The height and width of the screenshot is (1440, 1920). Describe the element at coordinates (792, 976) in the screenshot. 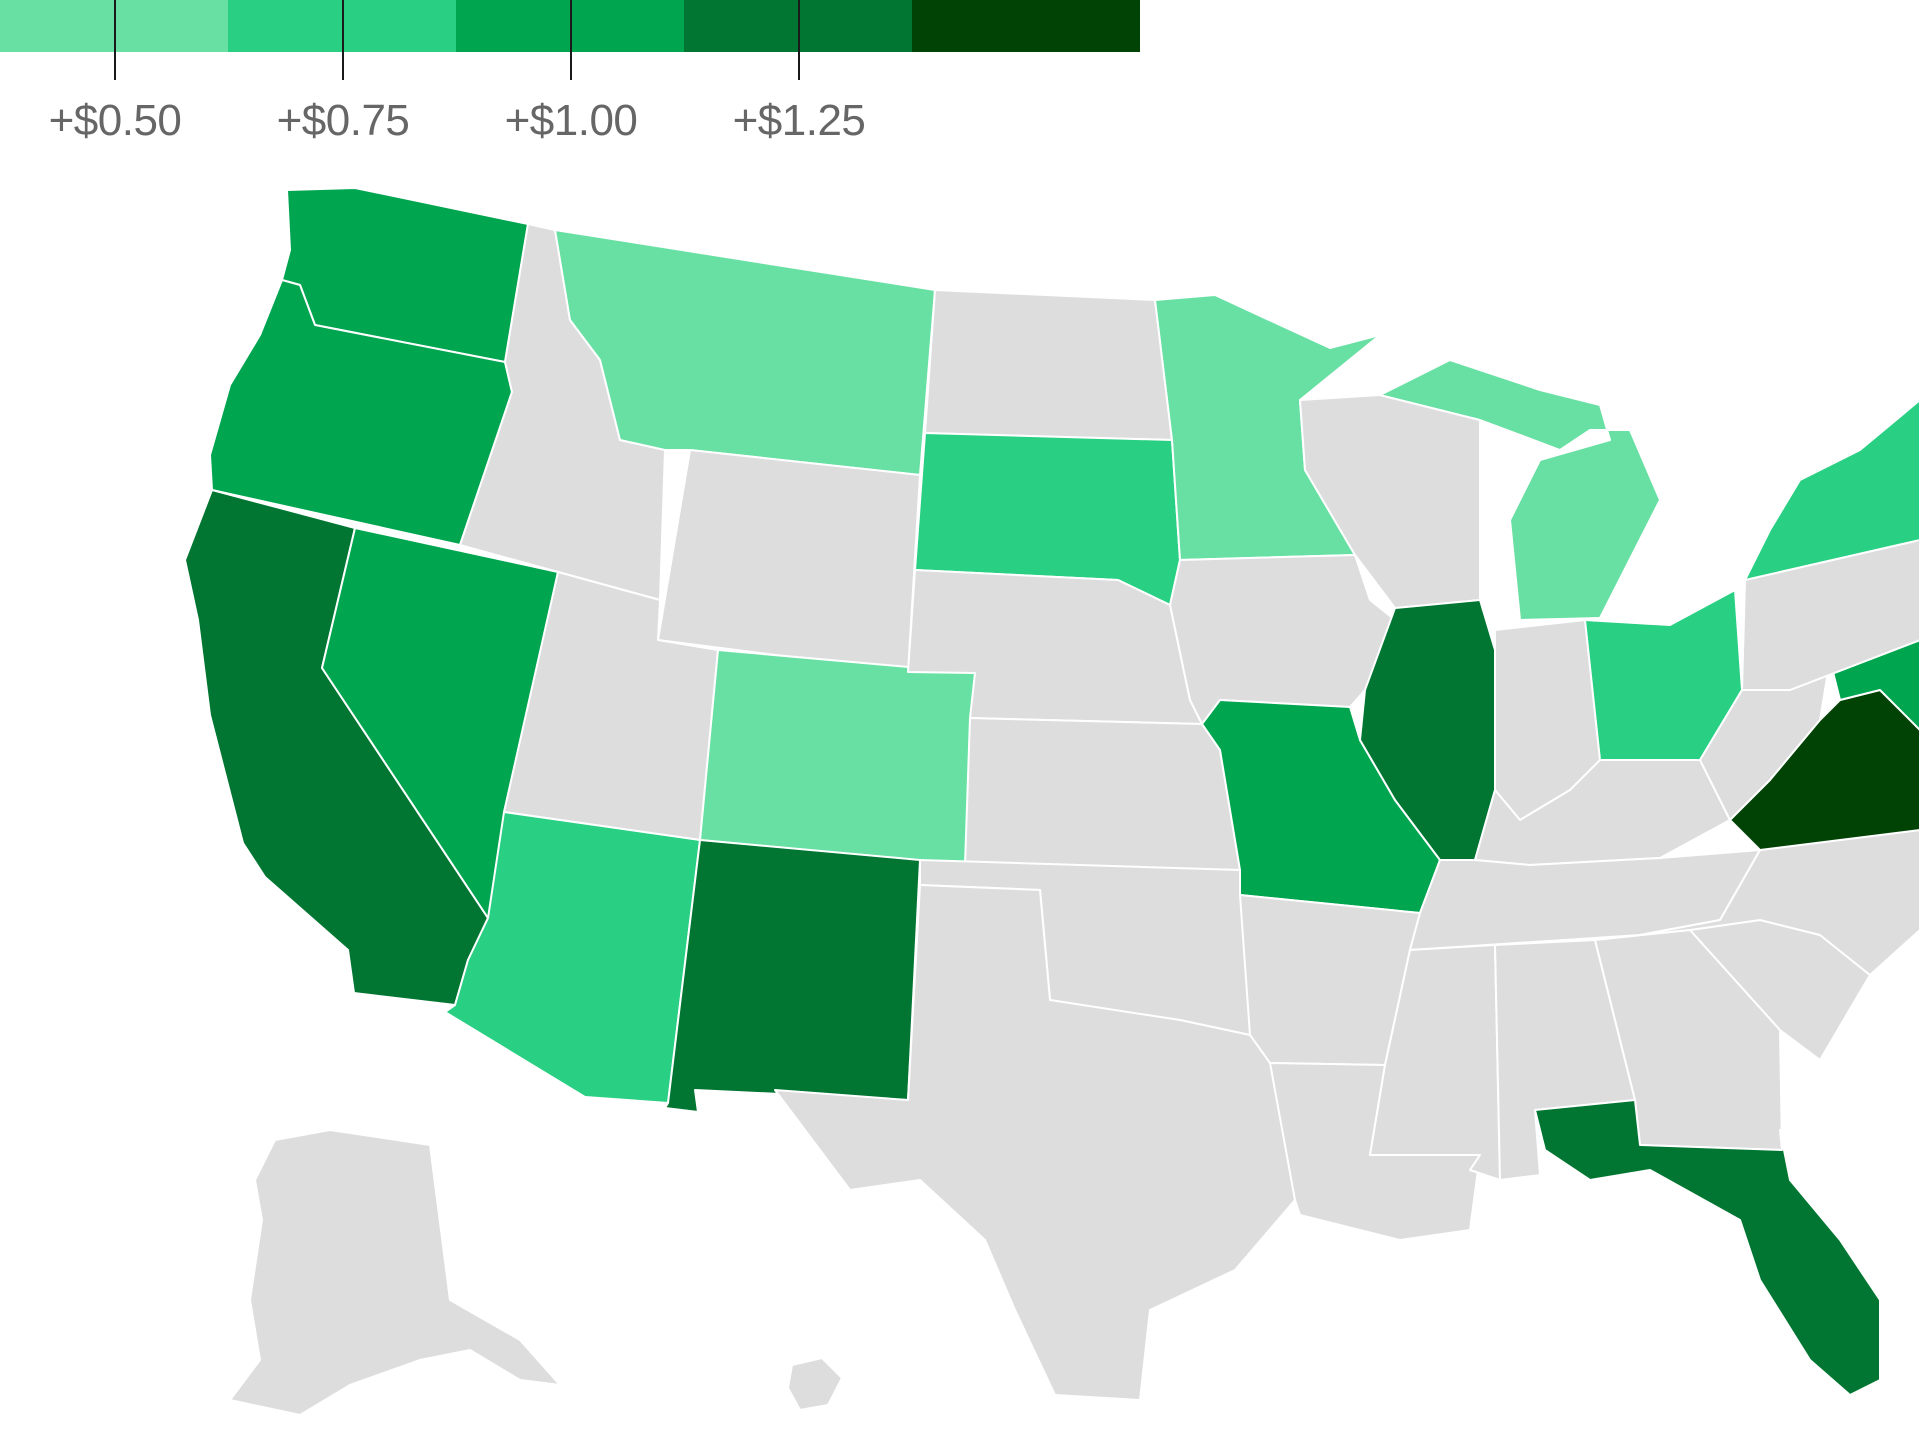

I see `state-nm` at that location.